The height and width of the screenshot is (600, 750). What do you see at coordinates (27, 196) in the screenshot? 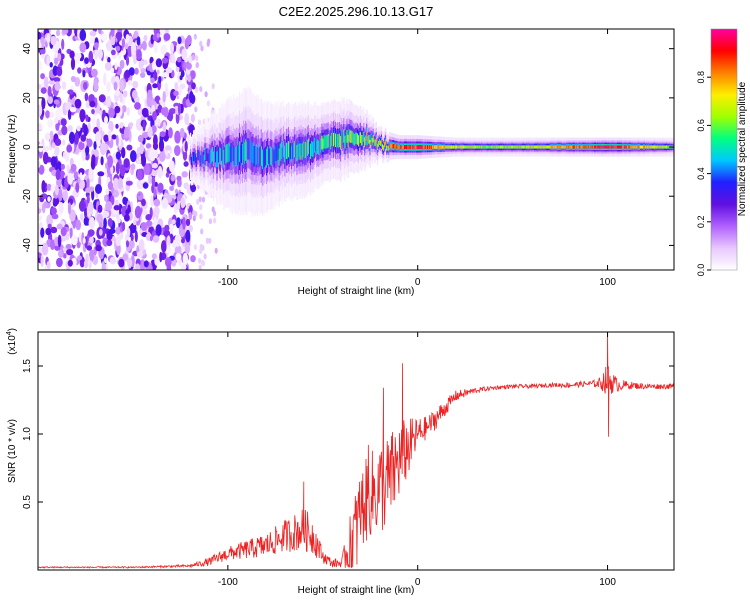
I see `spectrogram-y-tick-label: -20` at bounding box center [27, 196].